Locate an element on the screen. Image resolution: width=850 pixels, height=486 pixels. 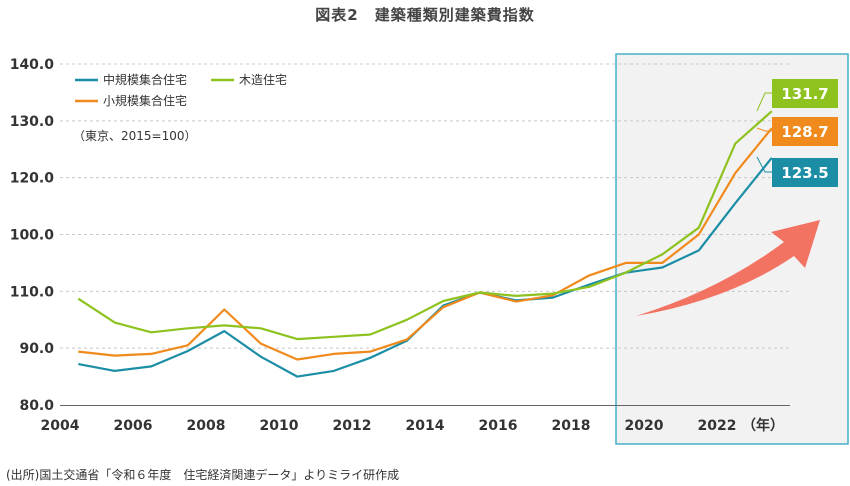
x-unit-label: （年） is located at coordinates (763, 425).